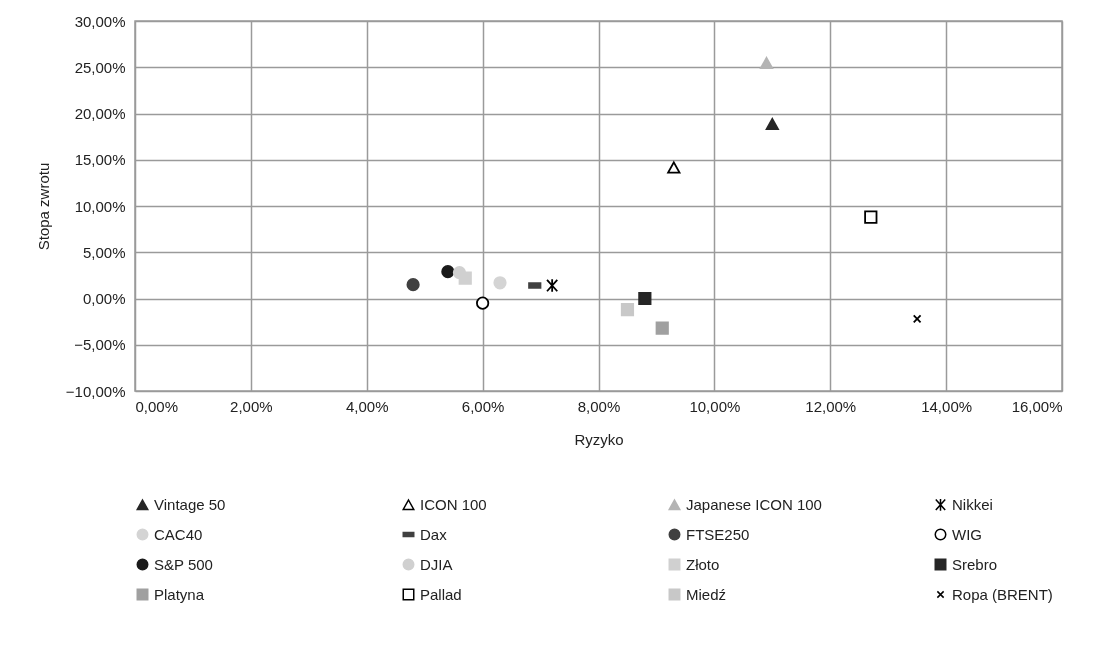 This screenshot has height=652, width=1098. Describe the element at coordinates (975, 564) in the screenshot. I see `legend-label: Srebro` at that location.